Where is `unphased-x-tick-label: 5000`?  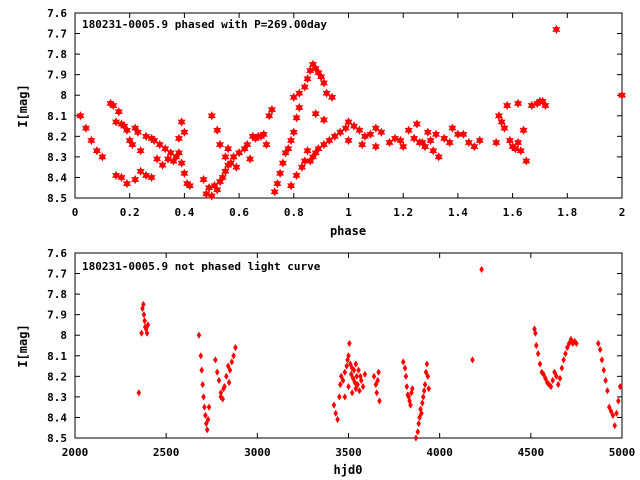 unphased-x-tick-label: 5000 is located at coordinates (622, 452).